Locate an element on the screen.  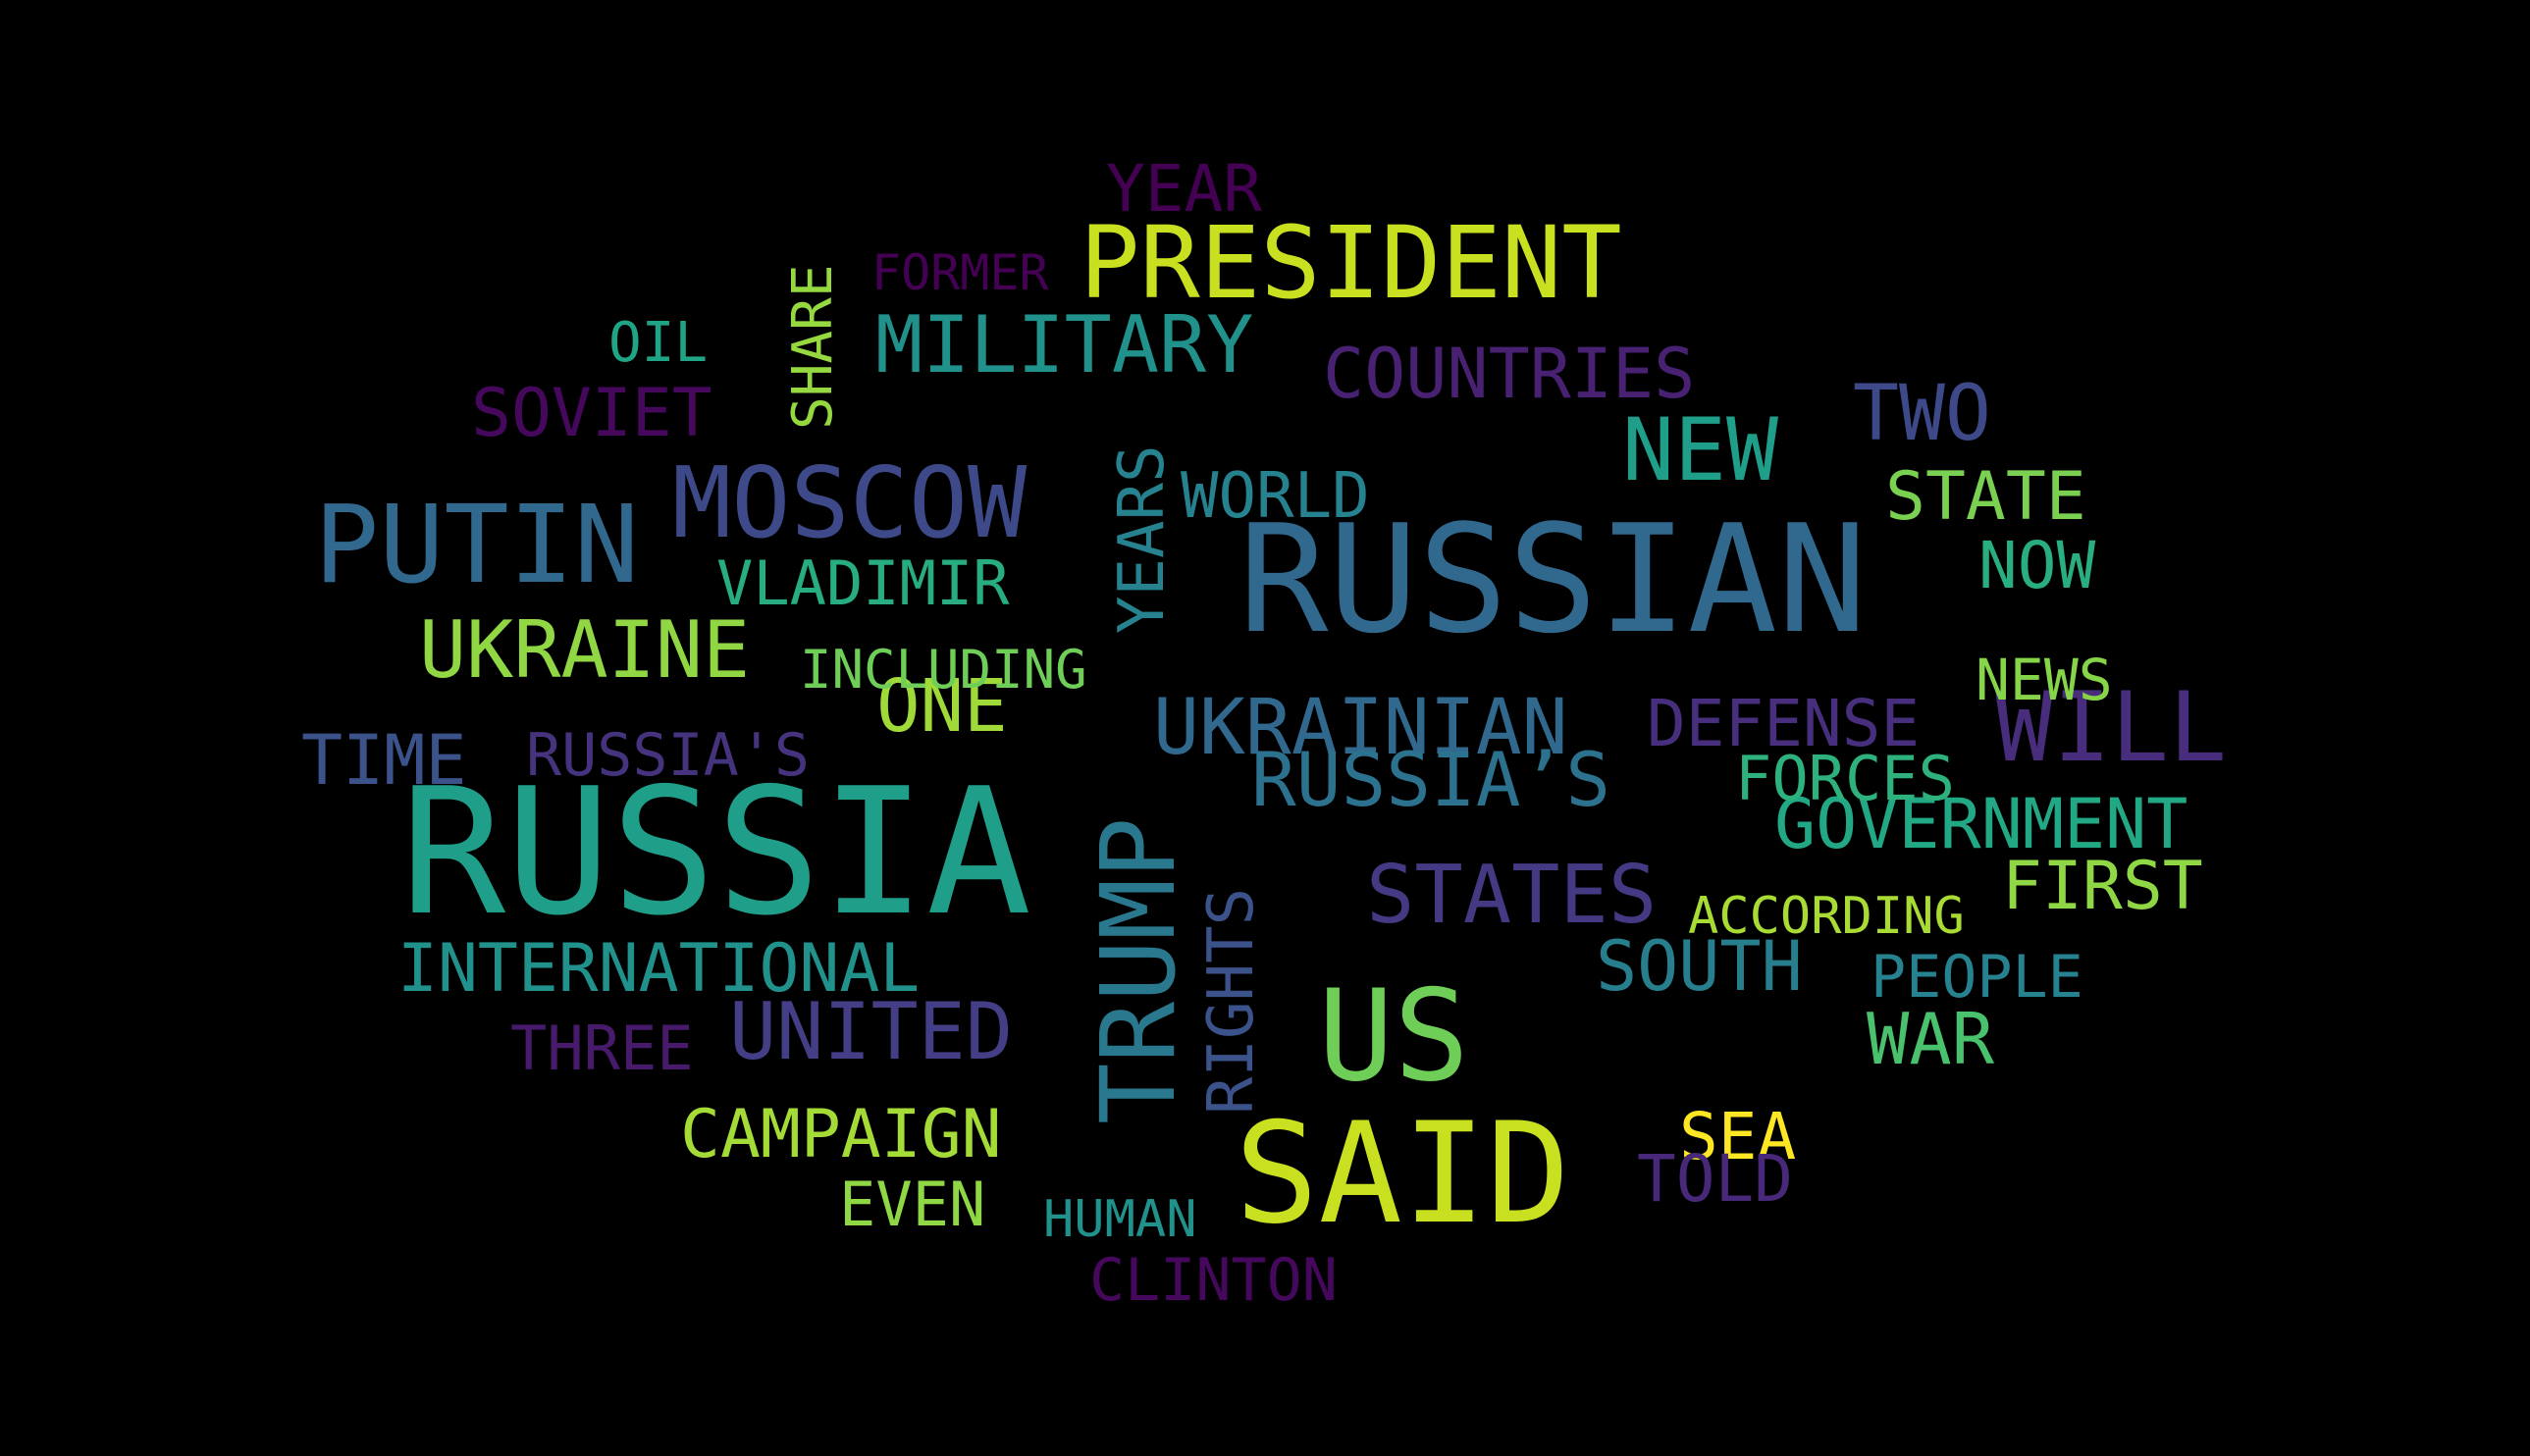
word-three: THREE is located at coordinates (602, 1048).